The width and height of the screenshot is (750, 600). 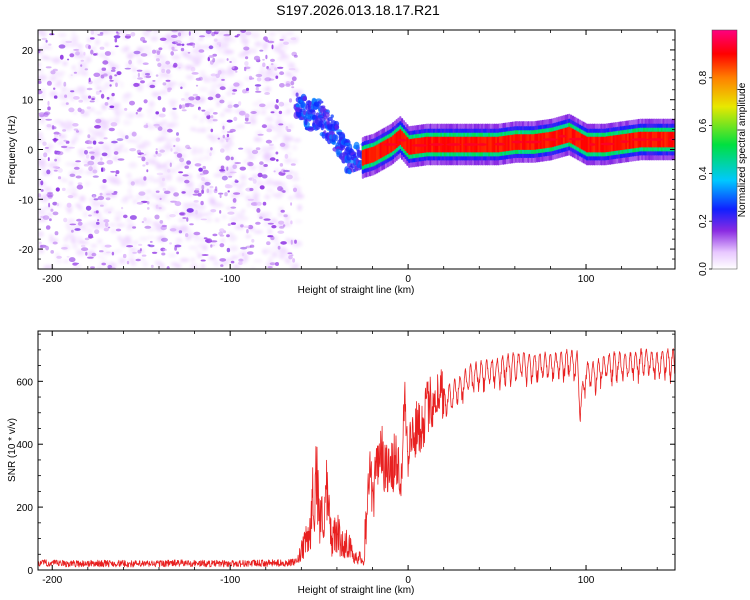 What do you see at coordinates (586, 279) in the screenshot?
I see `spectrogram-xtick-label: 100` at bounding box center [586, 279].